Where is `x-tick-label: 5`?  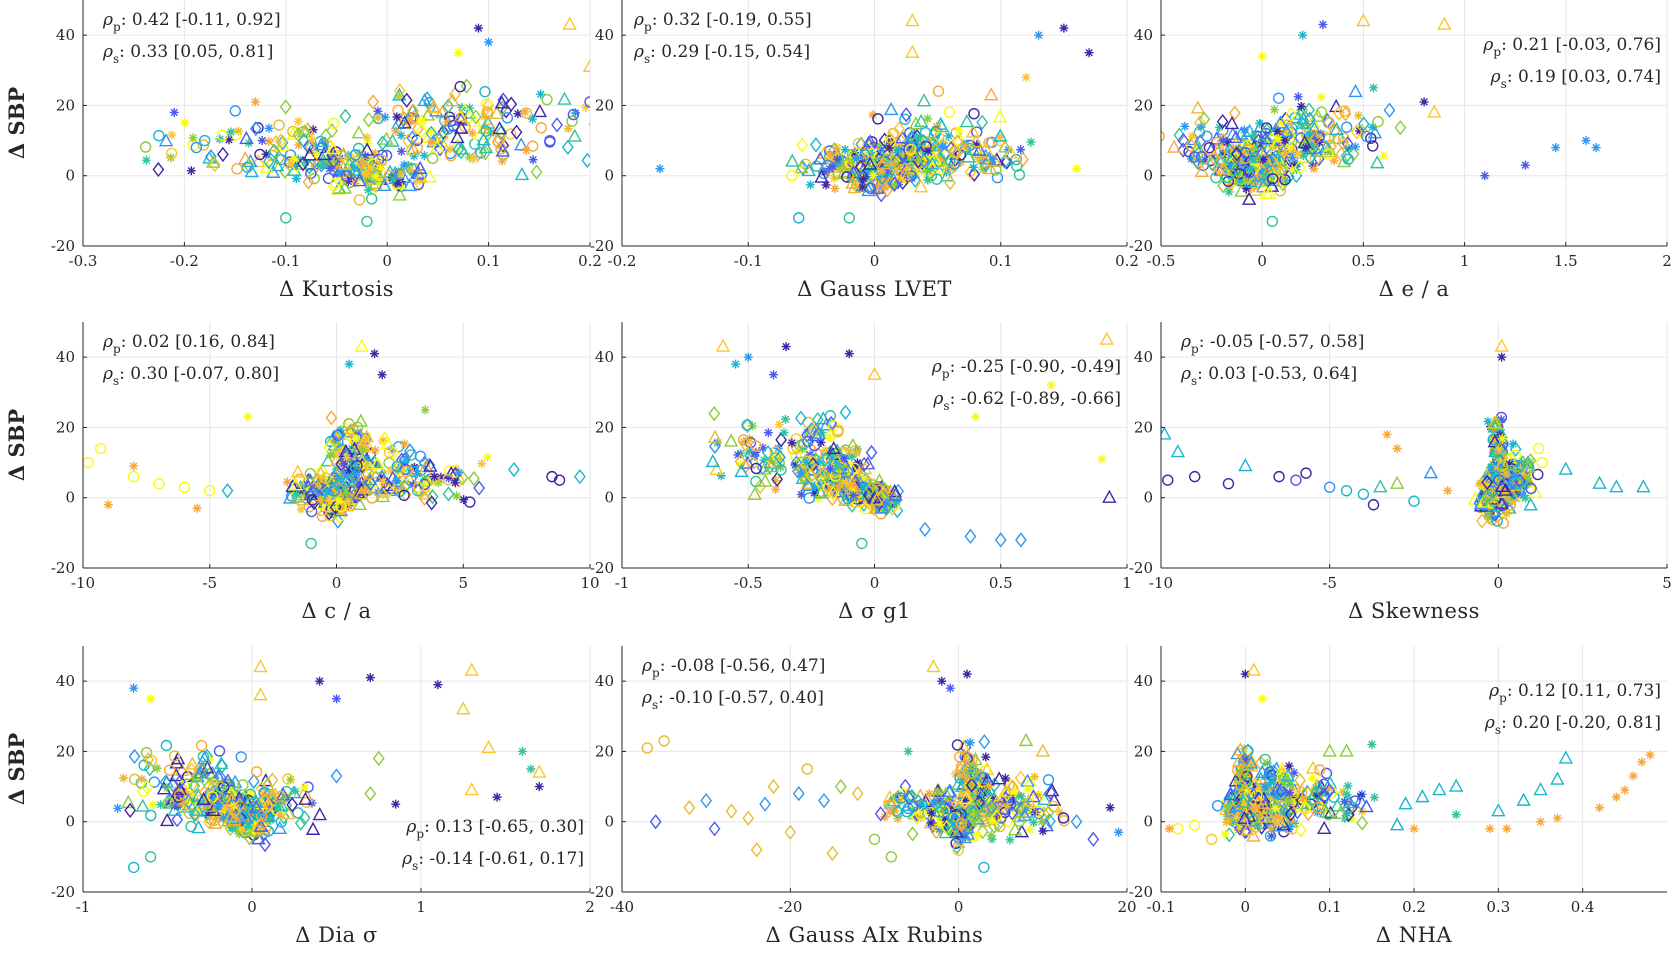 x-tick-label: 5 is located at coordinates (1667, 583).